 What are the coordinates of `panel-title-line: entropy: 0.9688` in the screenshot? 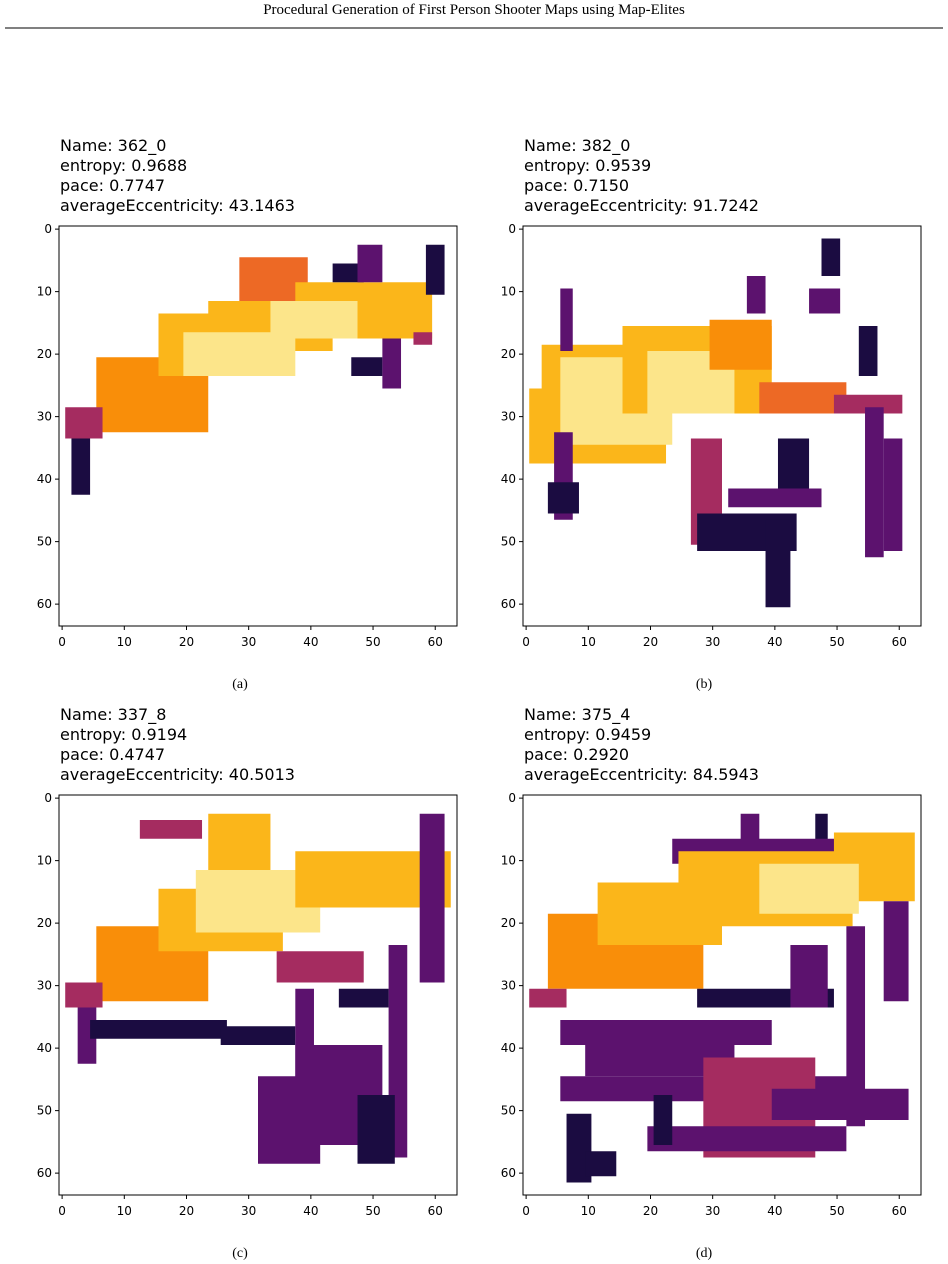 It's located at (123, 165).